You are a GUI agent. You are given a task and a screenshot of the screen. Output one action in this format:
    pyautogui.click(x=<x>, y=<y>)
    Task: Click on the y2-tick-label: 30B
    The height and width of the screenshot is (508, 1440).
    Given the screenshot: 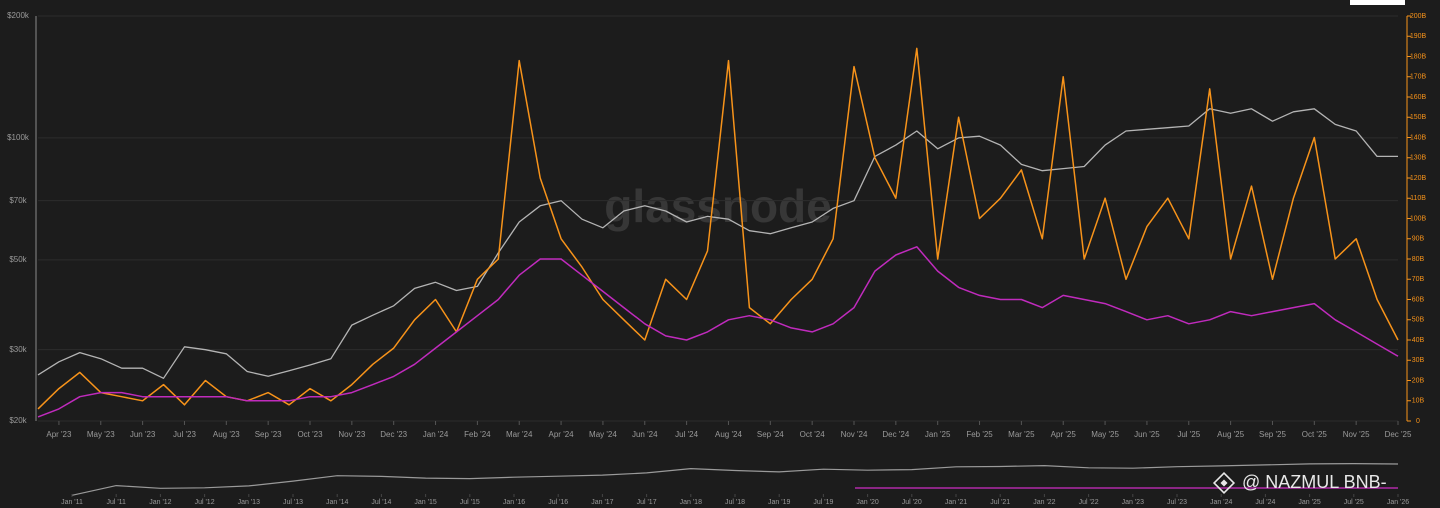 What is the action you would take?
    pyautogui.click(x=1418, y=360)
    